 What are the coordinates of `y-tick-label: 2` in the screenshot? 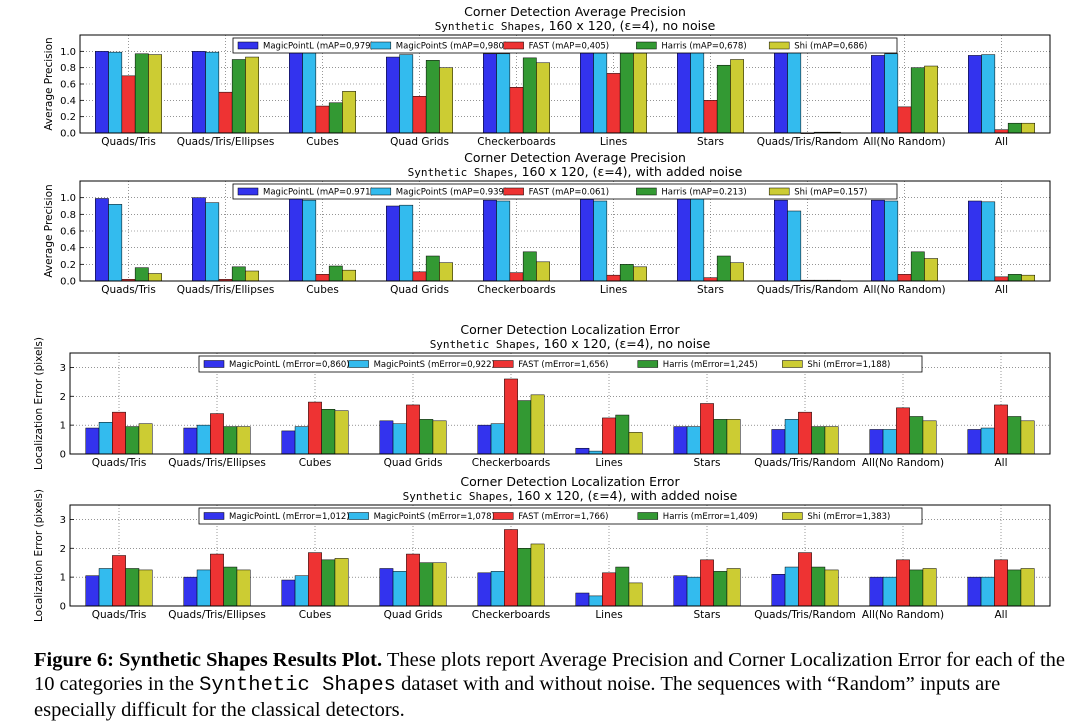 It's located at (63, 397).